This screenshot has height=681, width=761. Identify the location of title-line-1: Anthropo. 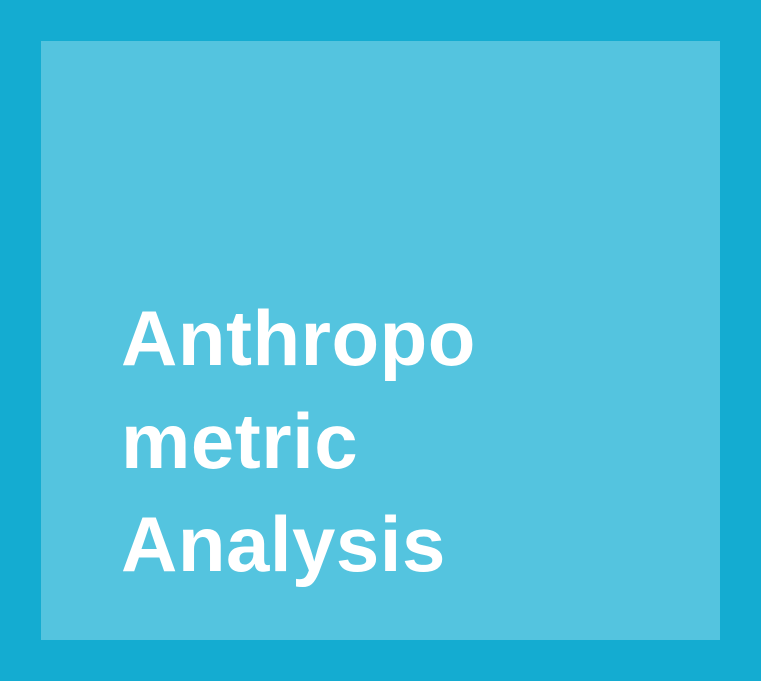
(298, 338).